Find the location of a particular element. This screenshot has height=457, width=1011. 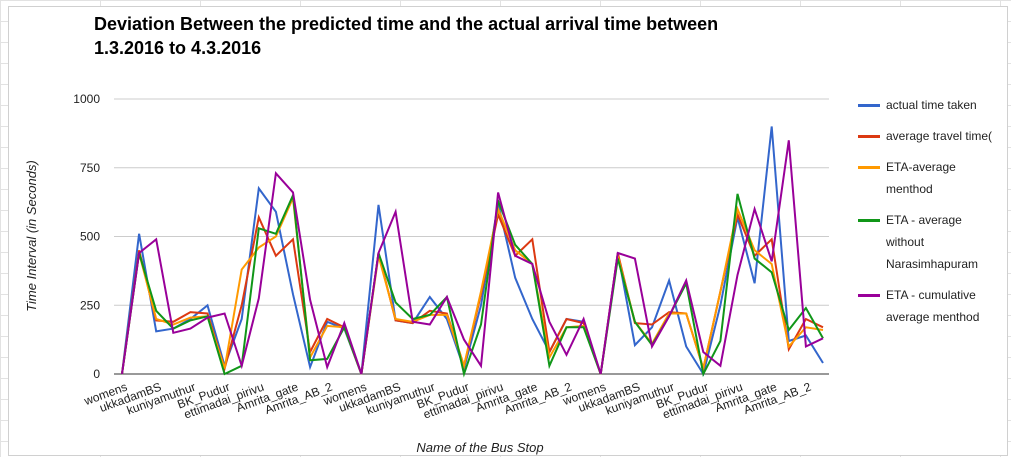

legend-item: average travel time( is located at coordinates (927, 136).